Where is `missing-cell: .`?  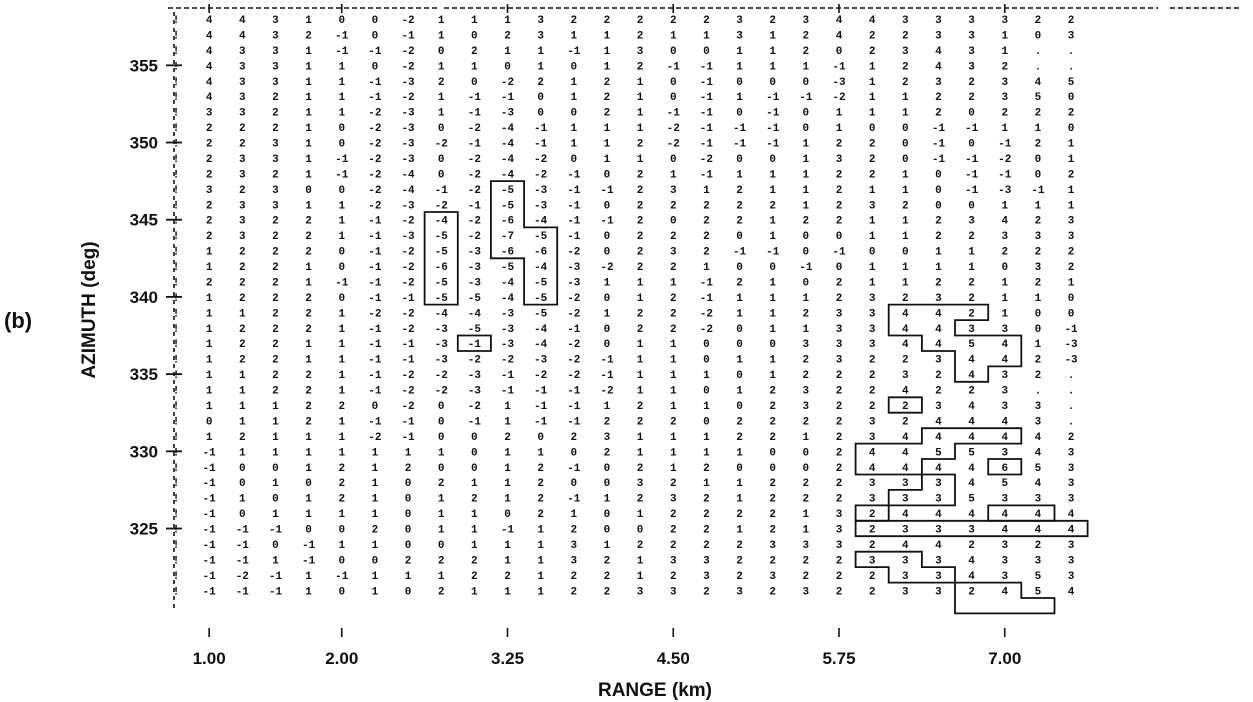
missing-cell: . is located at coordinates (1071, 376).